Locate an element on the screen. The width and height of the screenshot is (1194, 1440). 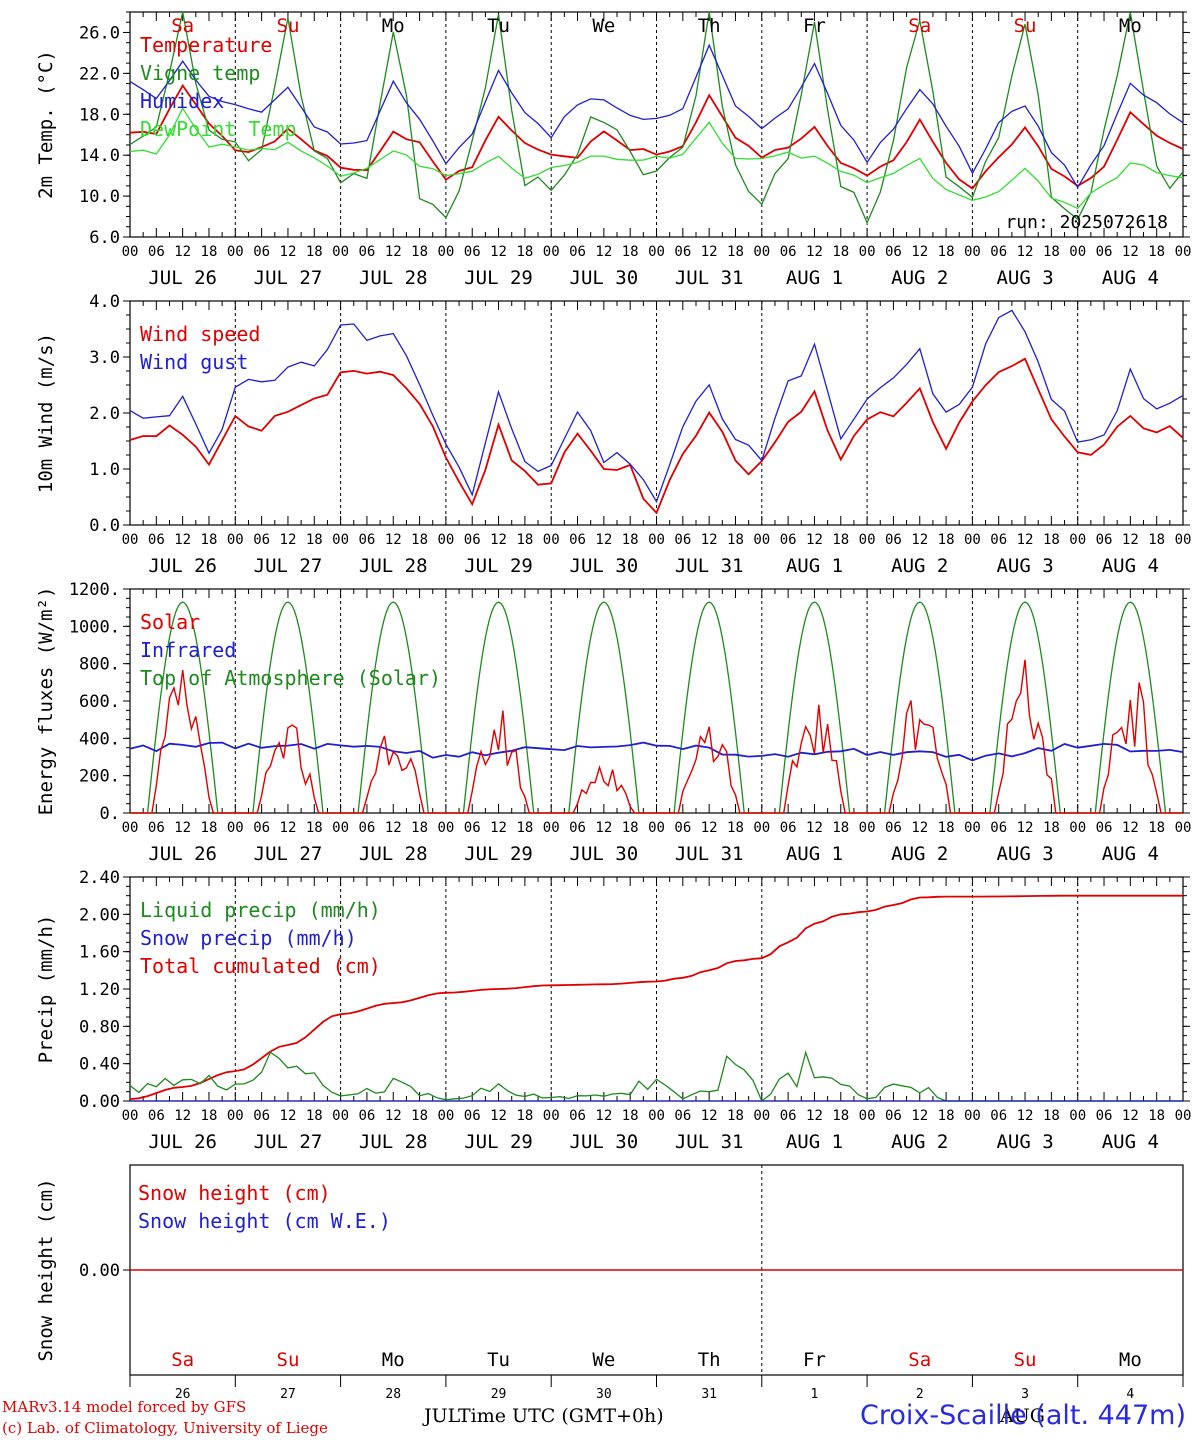
panel-2-y-tick-label: 0.0 is located at coordinates (104, 526).